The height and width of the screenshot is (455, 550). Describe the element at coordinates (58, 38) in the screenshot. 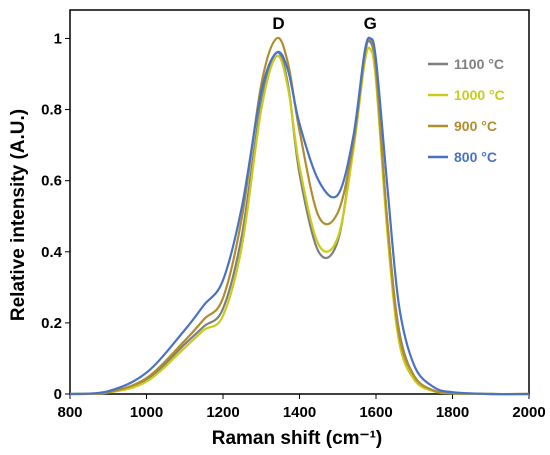

I see `y-tick-label: 1` at that location.